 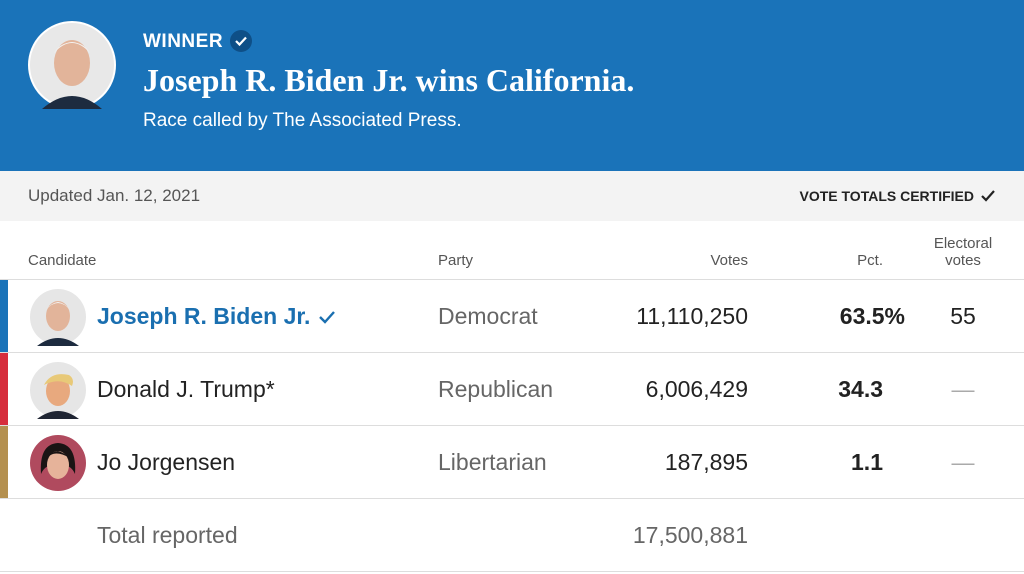 I want to click on certified-check, so click(x=988, y=196).